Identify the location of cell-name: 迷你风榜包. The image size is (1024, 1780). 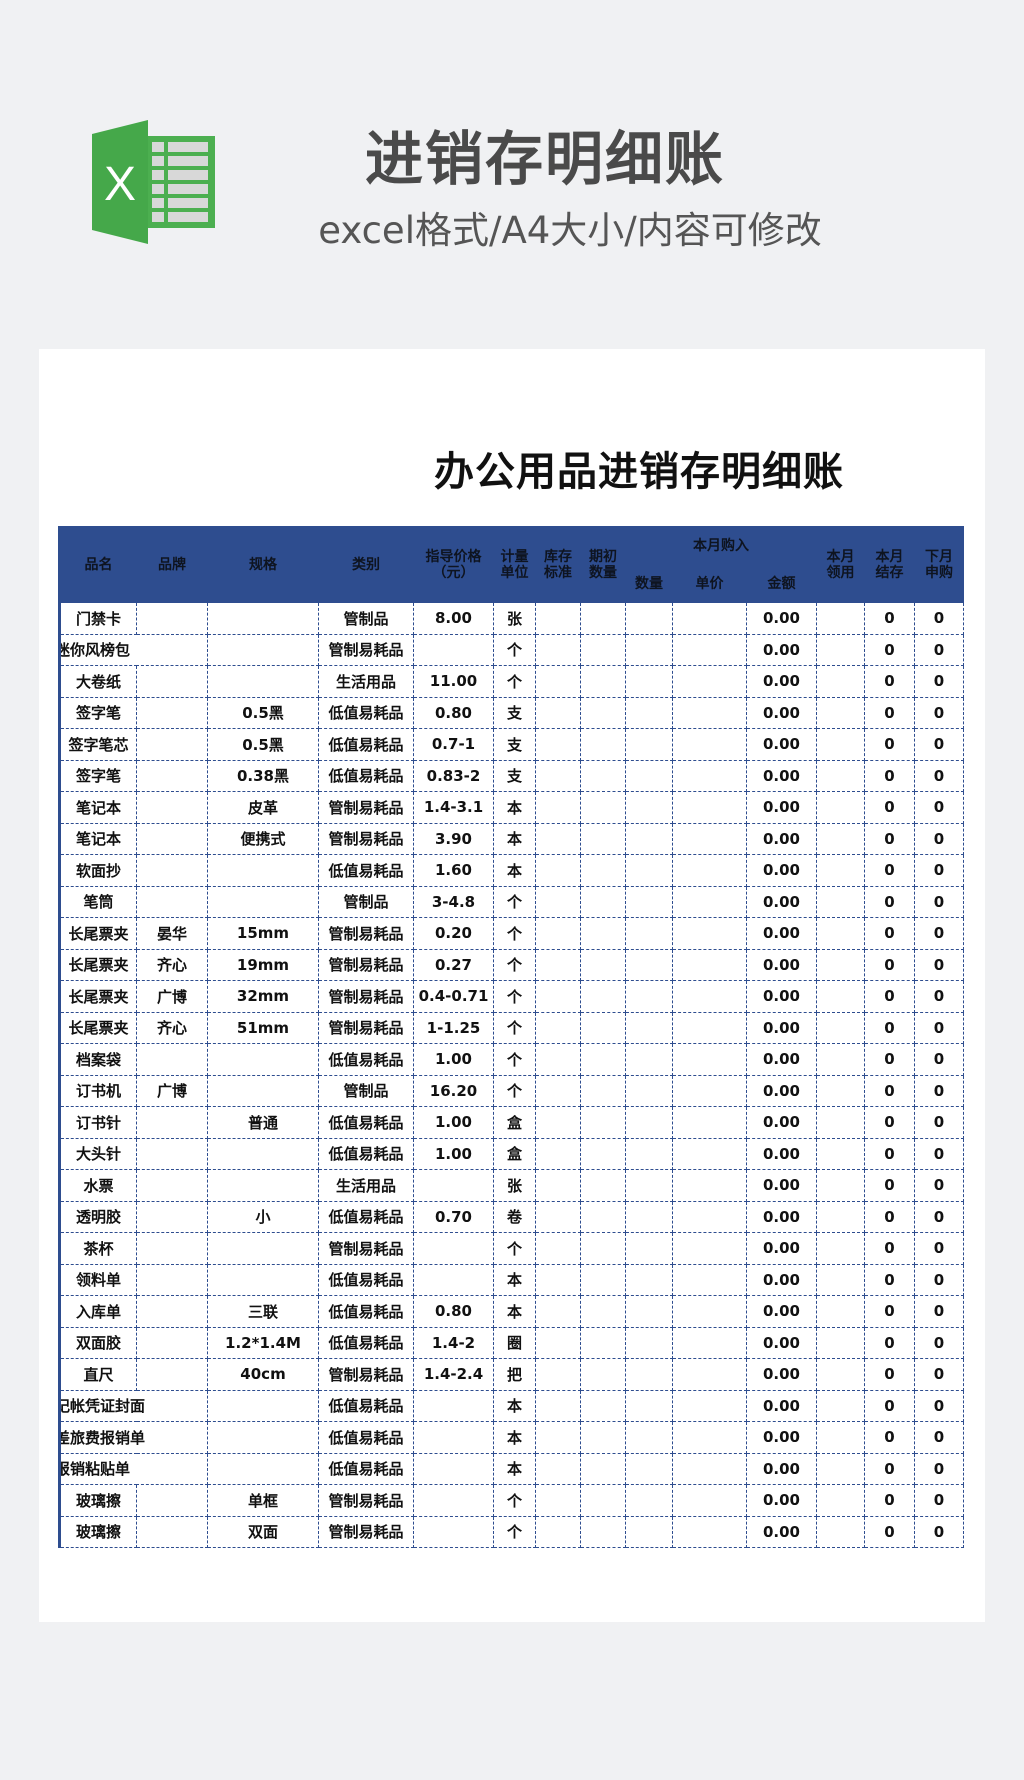
(133, 649).